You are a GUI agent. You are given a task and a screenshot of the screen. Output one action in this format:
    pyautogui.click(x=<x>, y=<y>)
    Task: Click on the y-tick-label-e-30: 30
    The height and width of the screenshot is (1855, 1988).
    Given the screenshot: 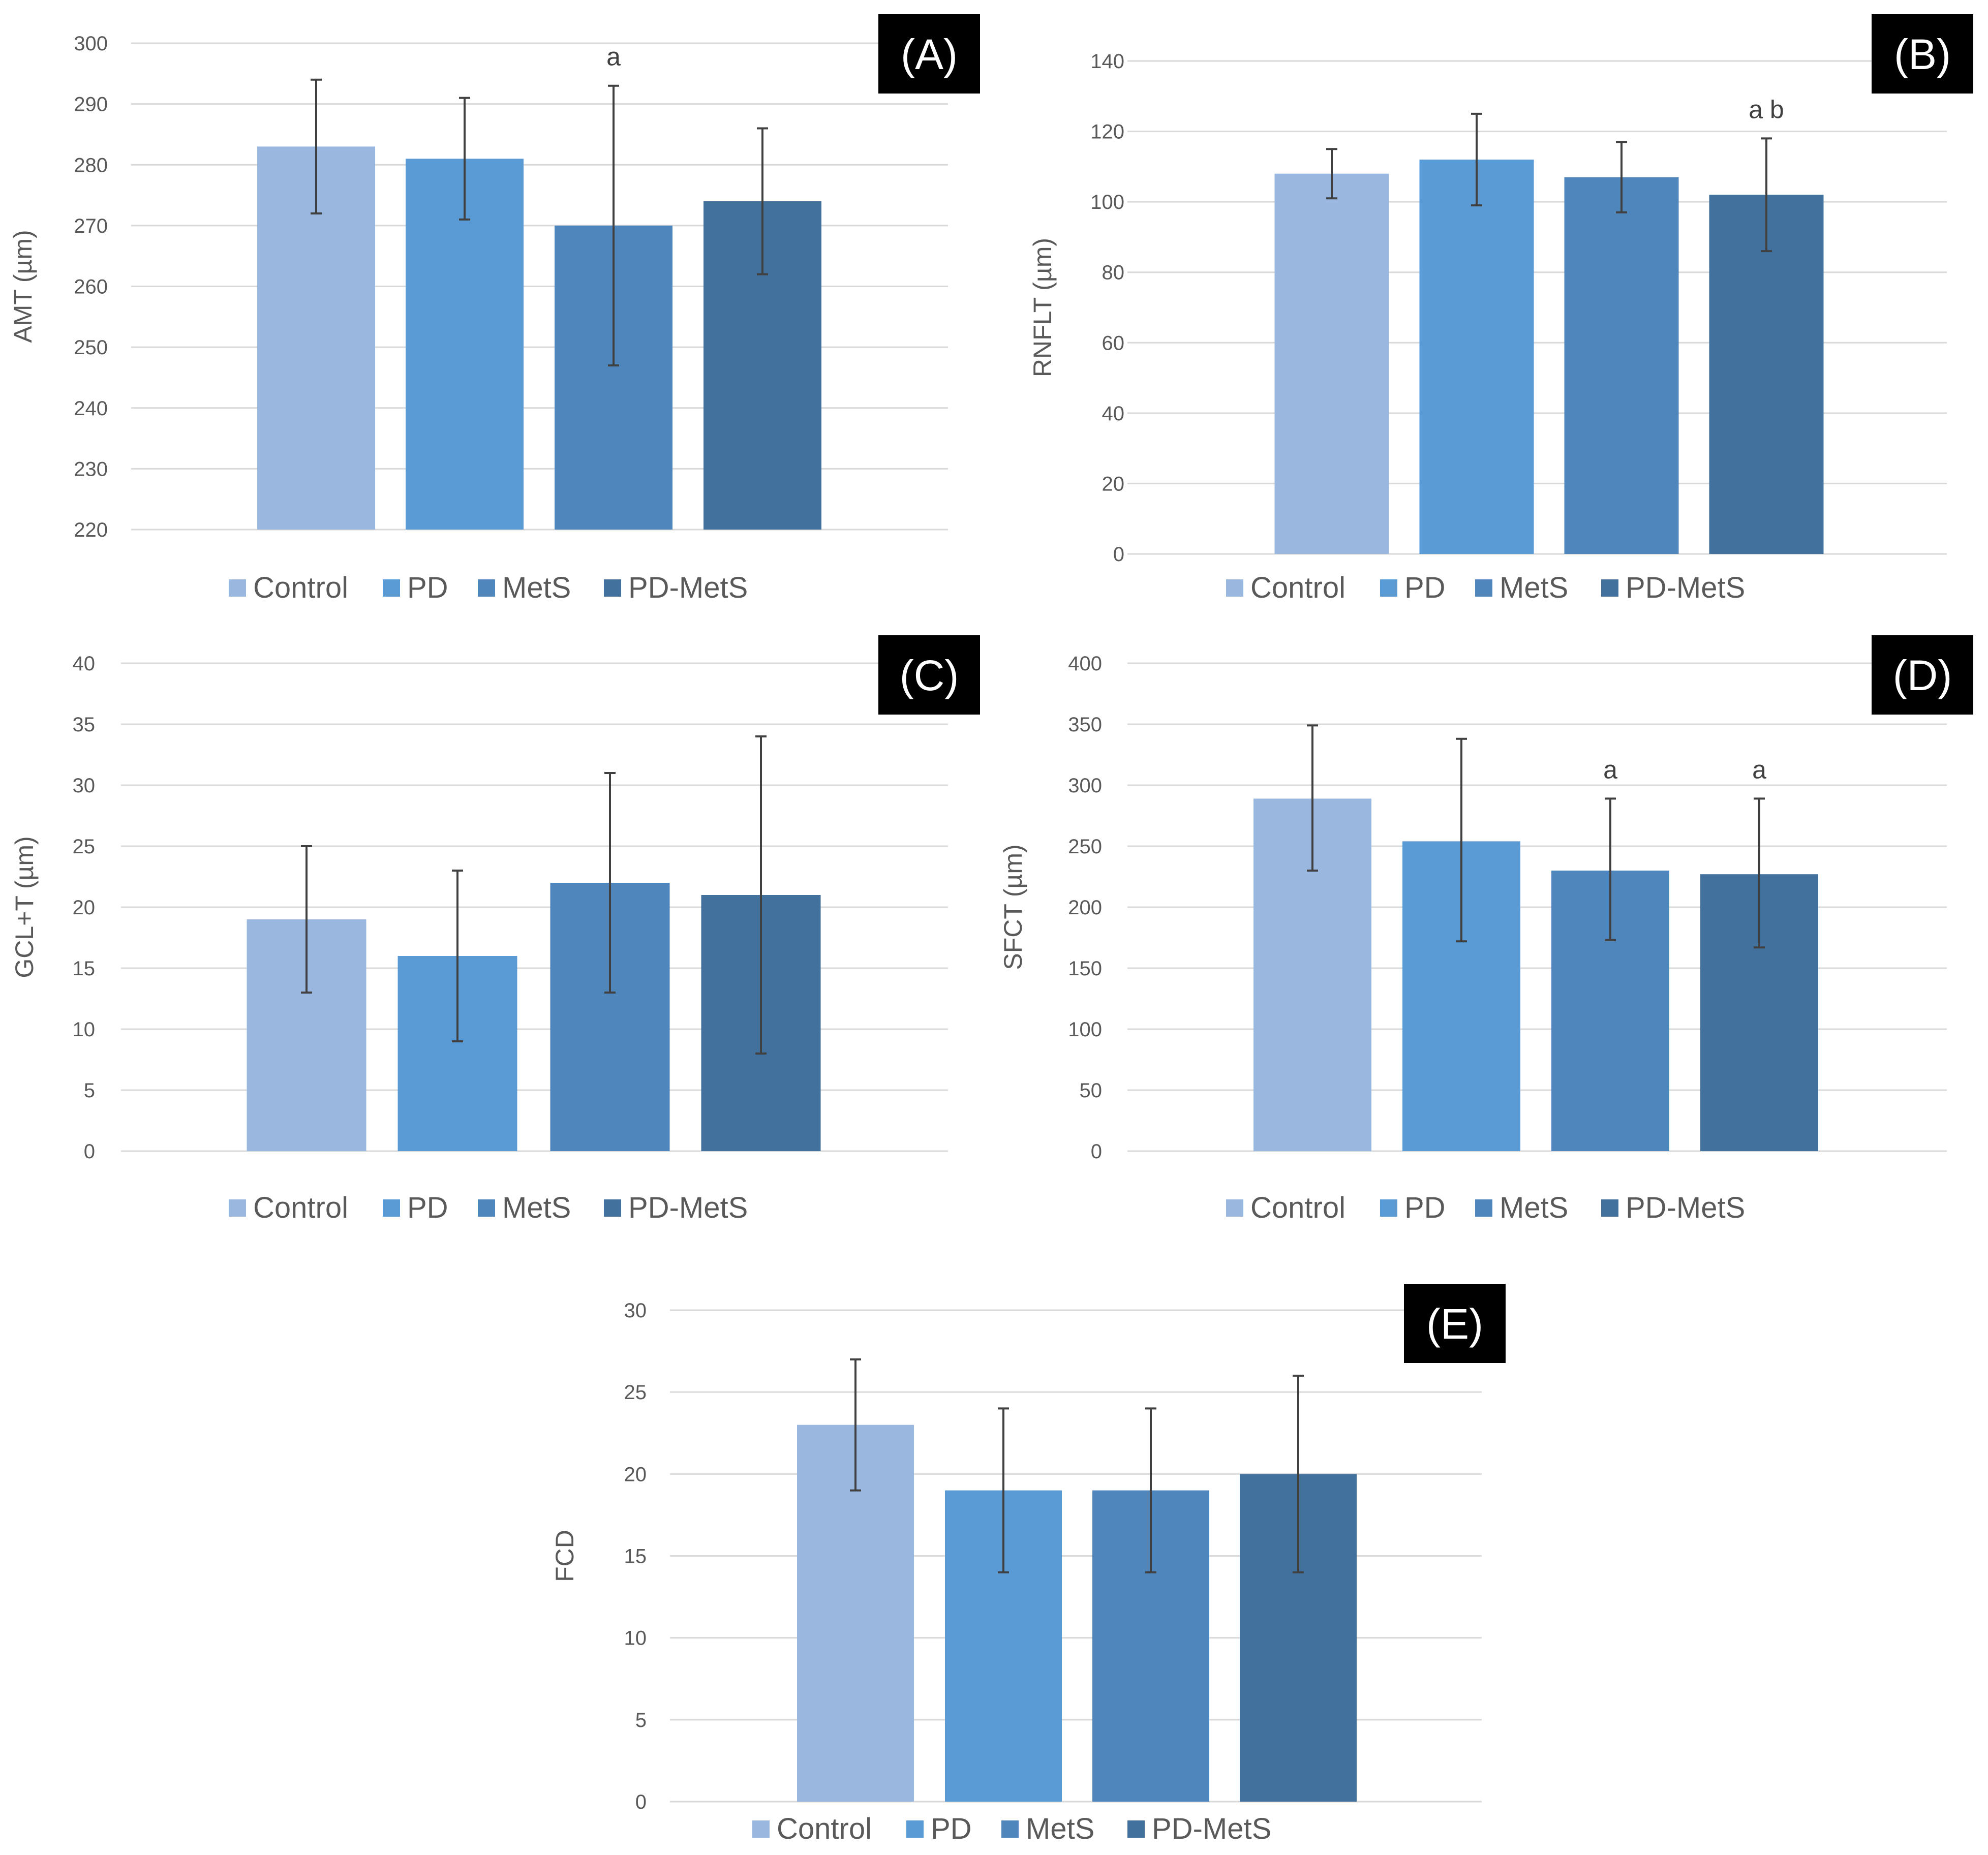 What is the action you would take?
    pyautogui.click(x=636, y=1311)
    